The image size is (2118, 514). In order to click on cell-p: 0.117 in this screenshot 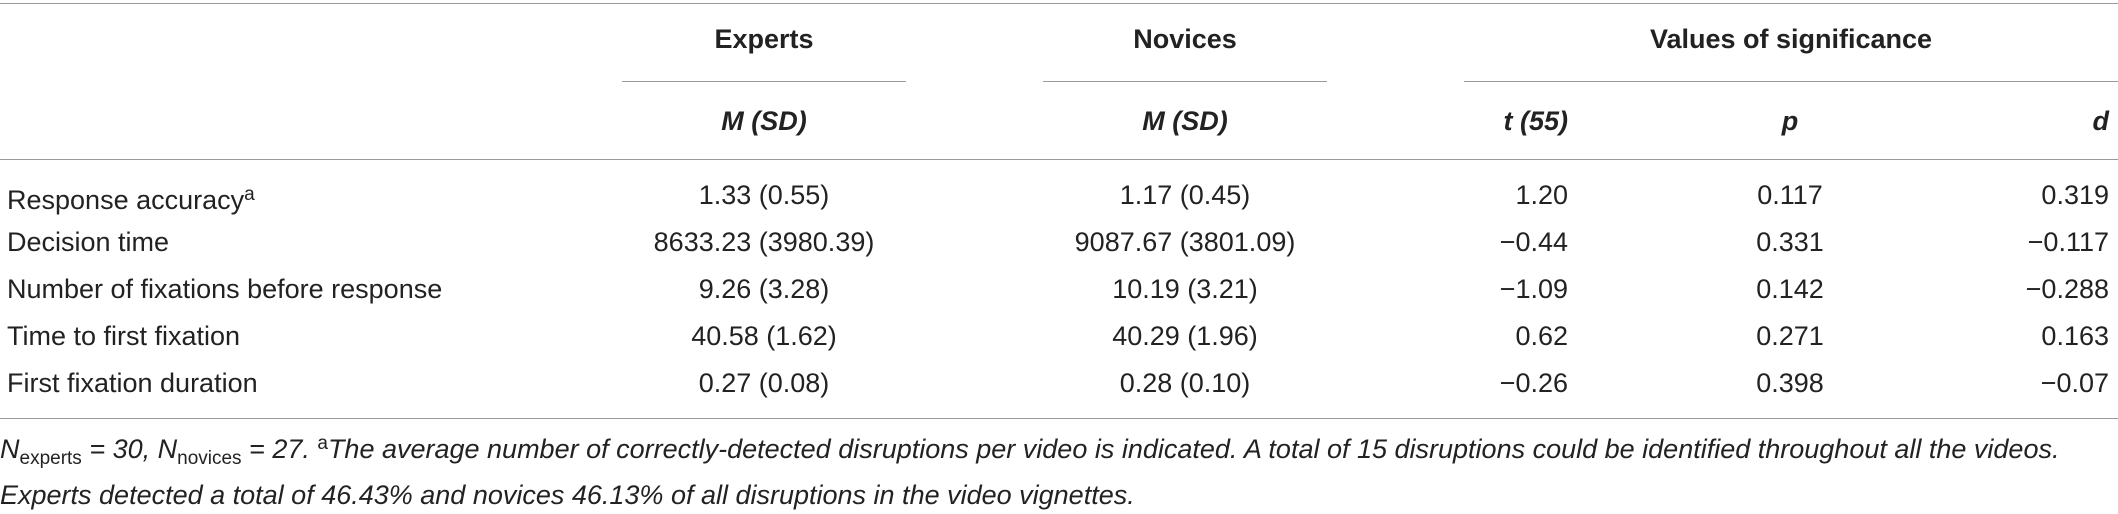, I will do `click(1790, 195)`.